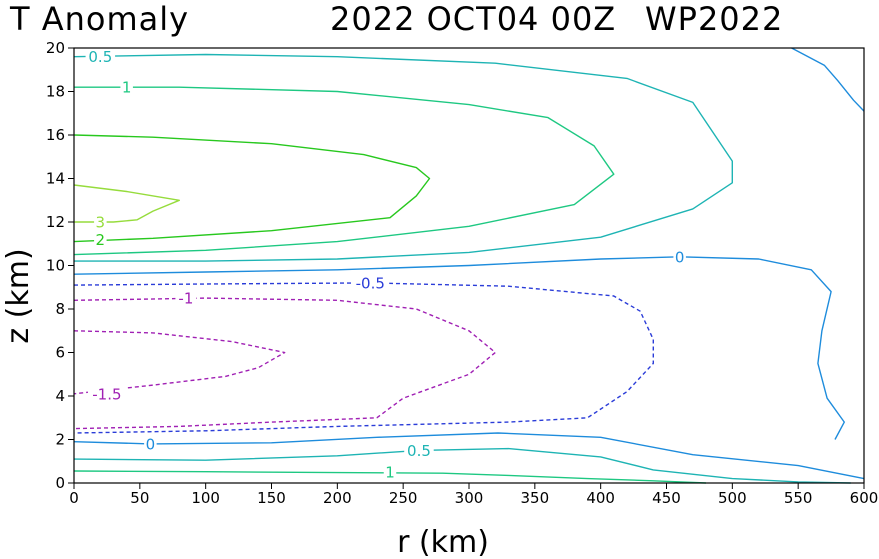  What do you see at coordinates (864, 498) in the screenshot?
I see `x-tick-label: 600` at bounding box center [864, 498].